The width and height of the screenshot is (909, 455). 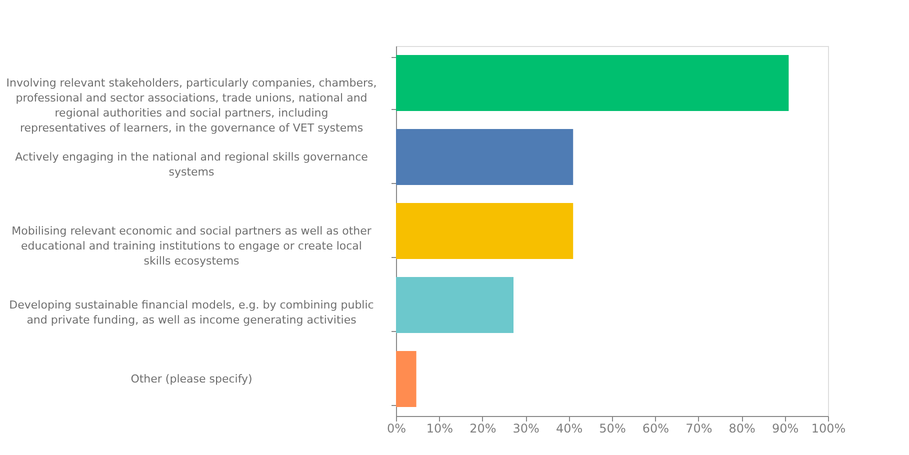 I want to click on x-tick-label: 30%, so click(x=526, y=429).